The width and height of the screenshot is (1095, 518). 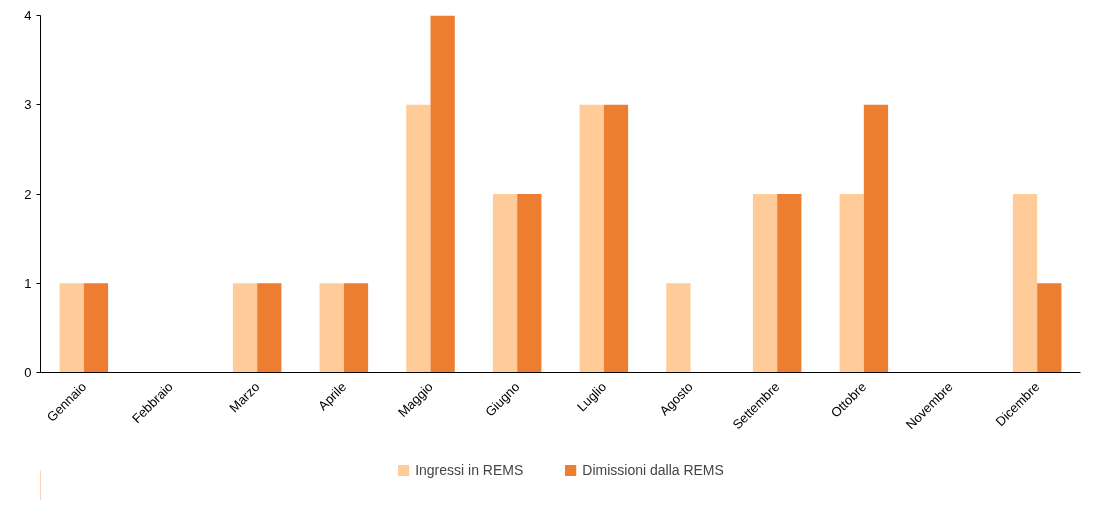 What do you see at coordinates (28, 372) in the screenshot?
I see `y-tick-label: 0` at bounding box center [28, 372].